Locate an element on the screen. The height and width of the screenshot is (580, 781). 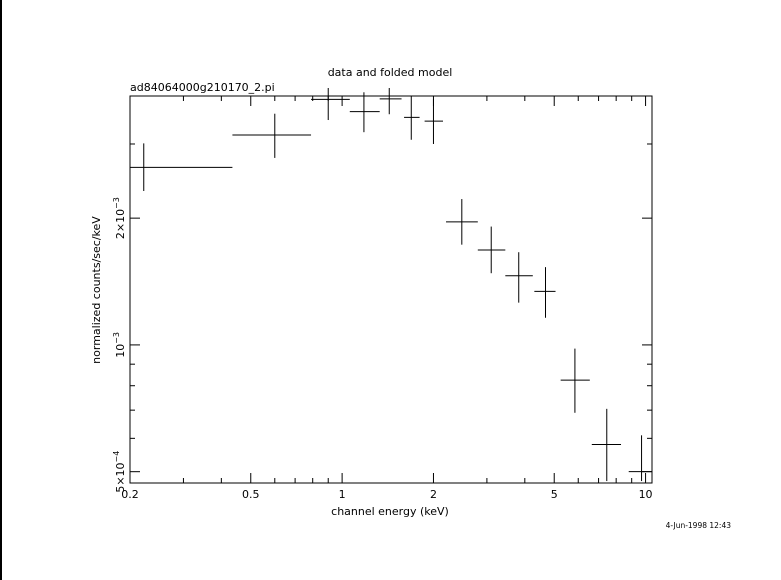
x-tick-label: 10 is located at coordinates (646, 494).